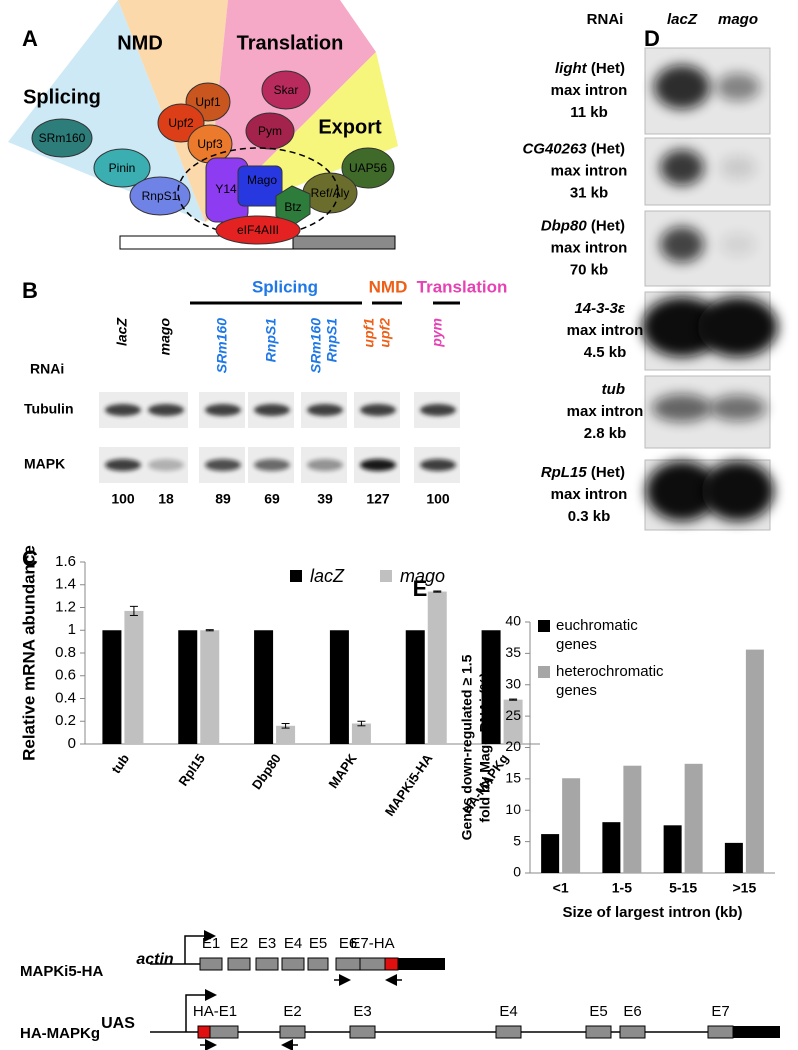  What do you see at coordinates (226, 189) in the screenshot?
I see `protein-label: Y14` at bounding box center [226, 189].